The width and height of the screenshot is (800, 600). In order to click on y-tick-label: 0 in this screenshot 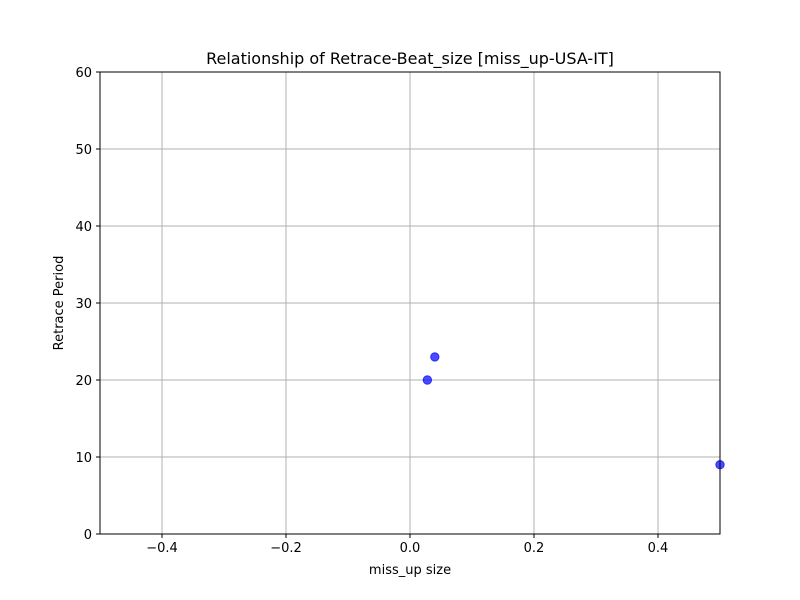, I will do `click(88, 535)`.